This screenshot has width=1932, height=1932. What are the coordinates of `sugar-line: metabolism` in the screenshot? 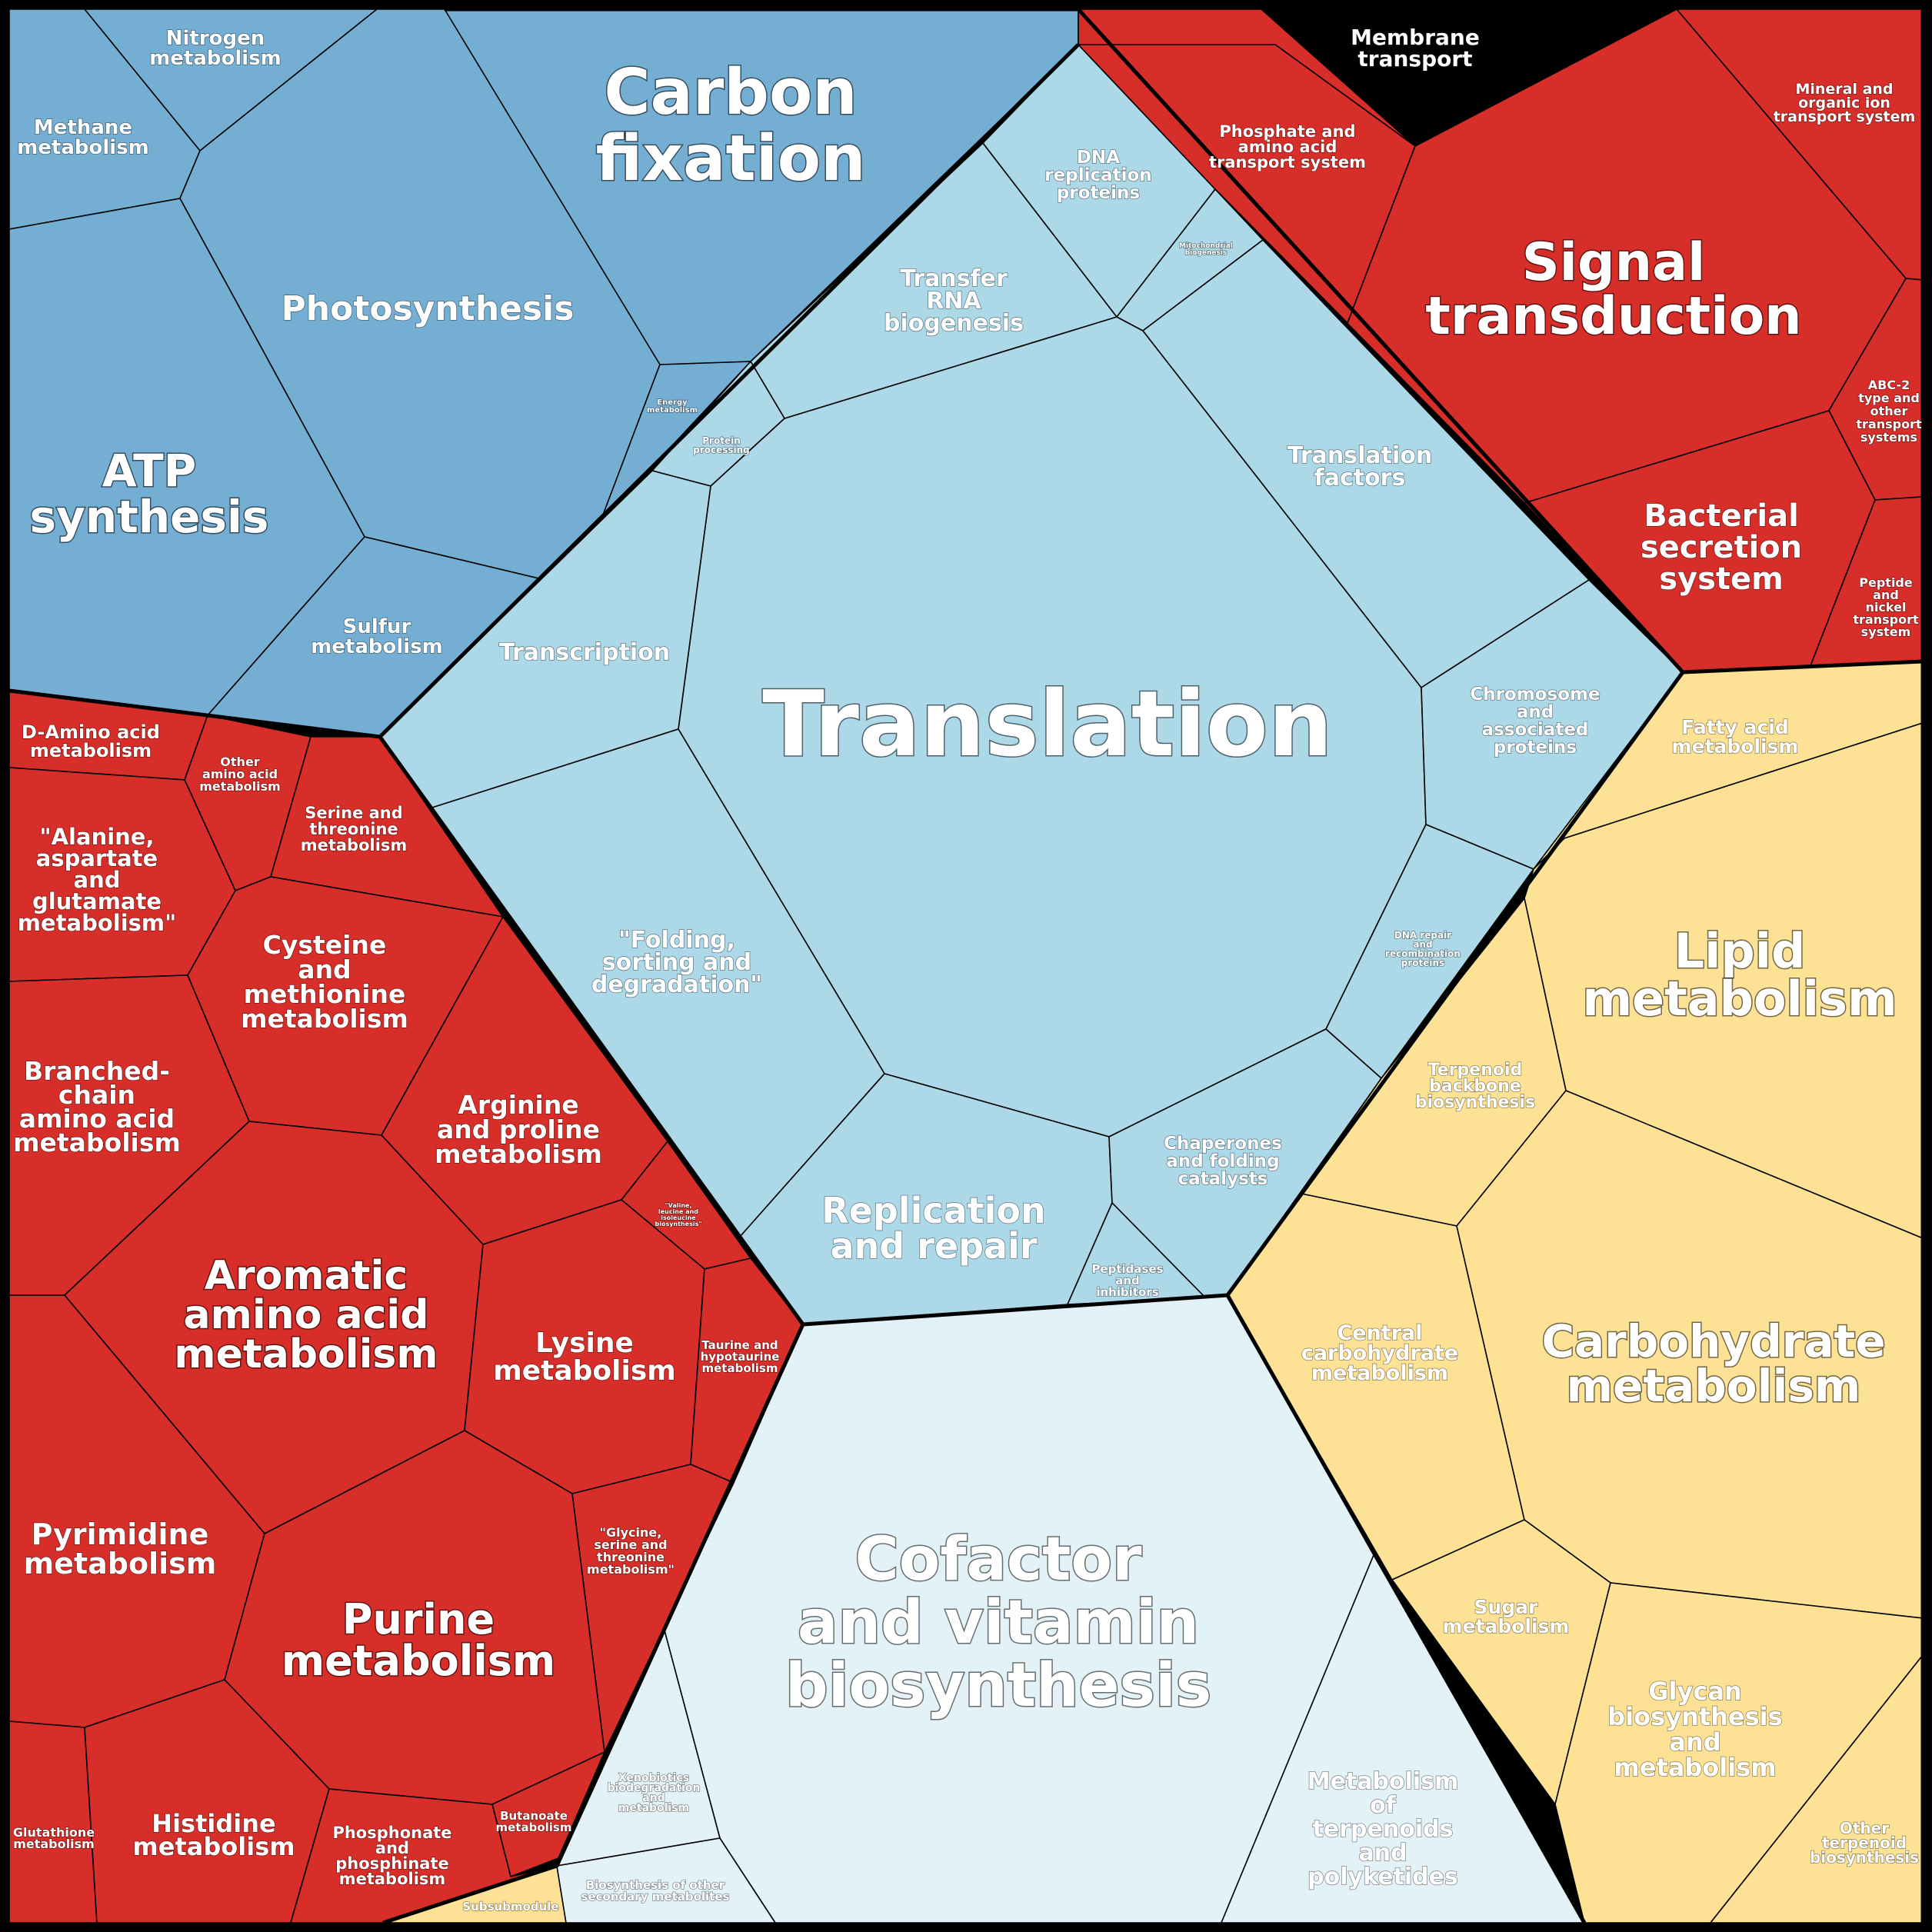 It's located at (1506, 1626).